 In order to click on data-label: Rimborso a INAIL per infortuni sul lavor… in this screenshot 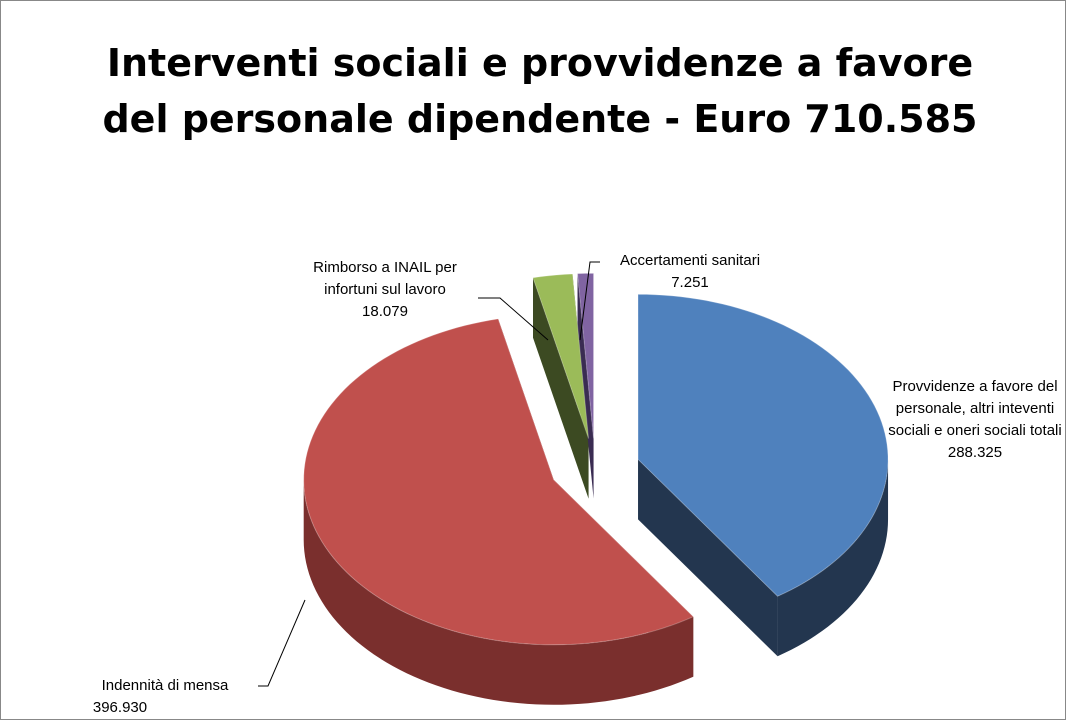, I will do `click(385, 290)`.